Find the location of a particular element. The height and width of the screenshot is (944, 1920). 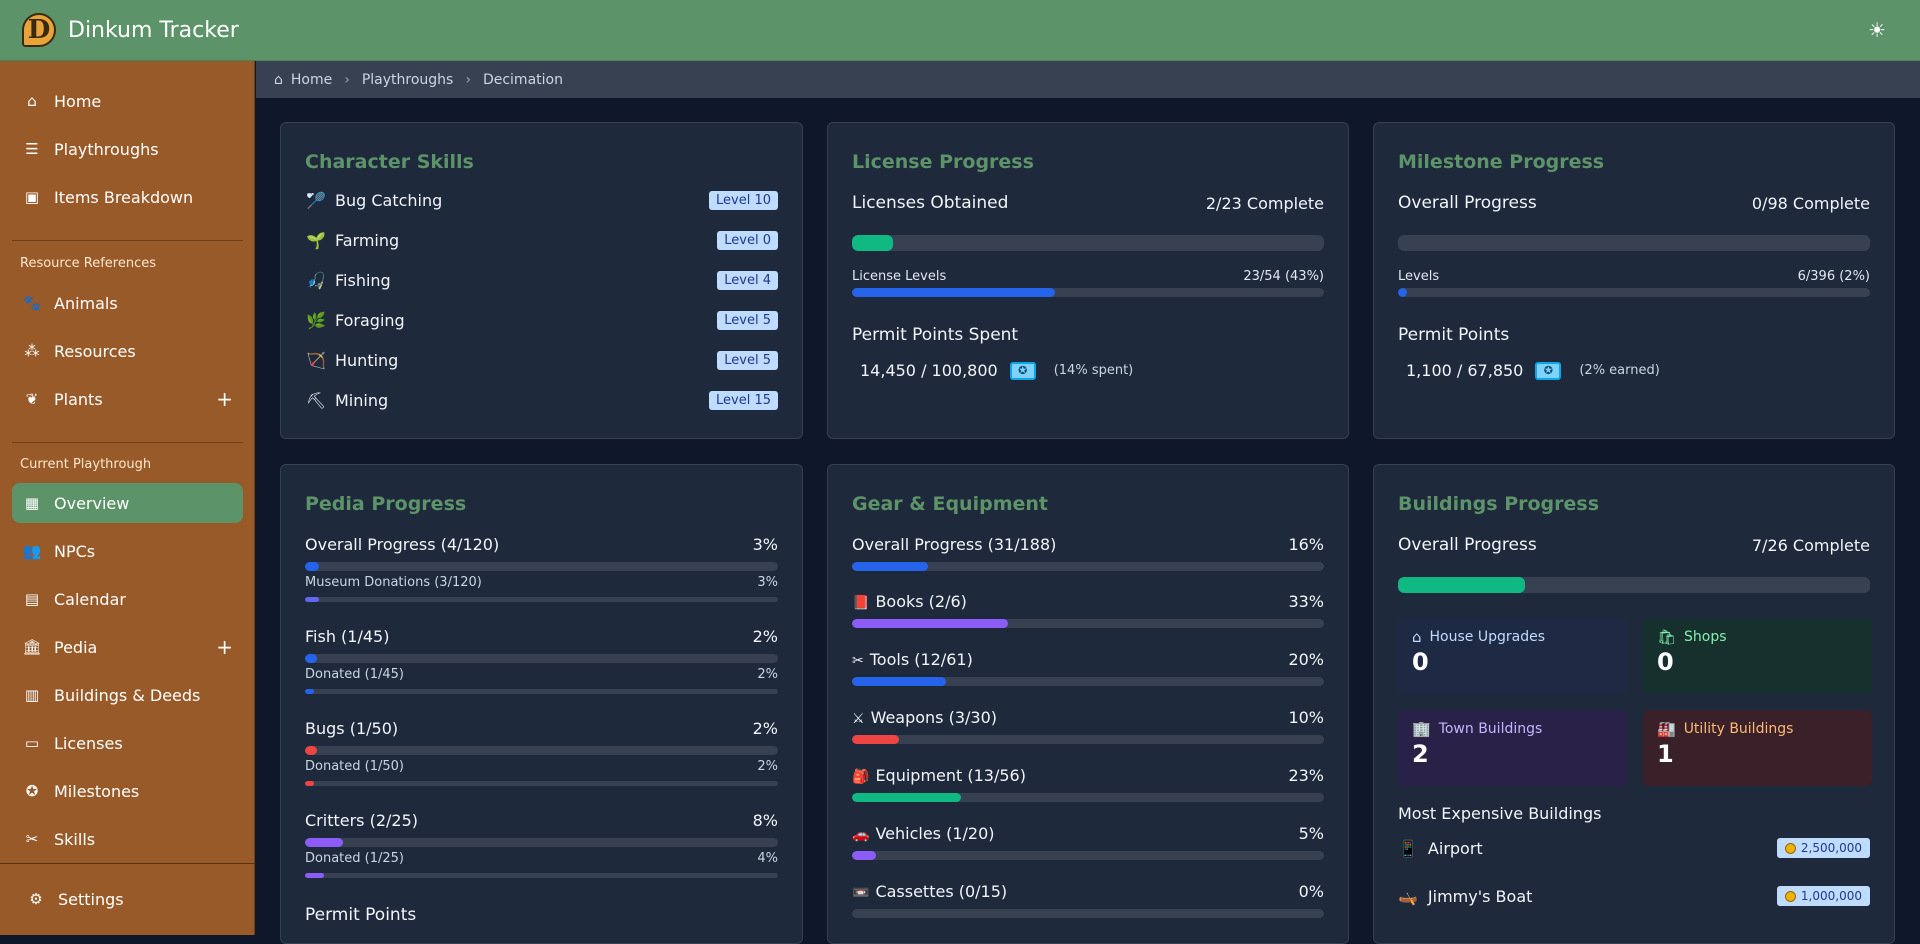

nav-settings: ⚙ Settings is located at coordinates (131, 899).